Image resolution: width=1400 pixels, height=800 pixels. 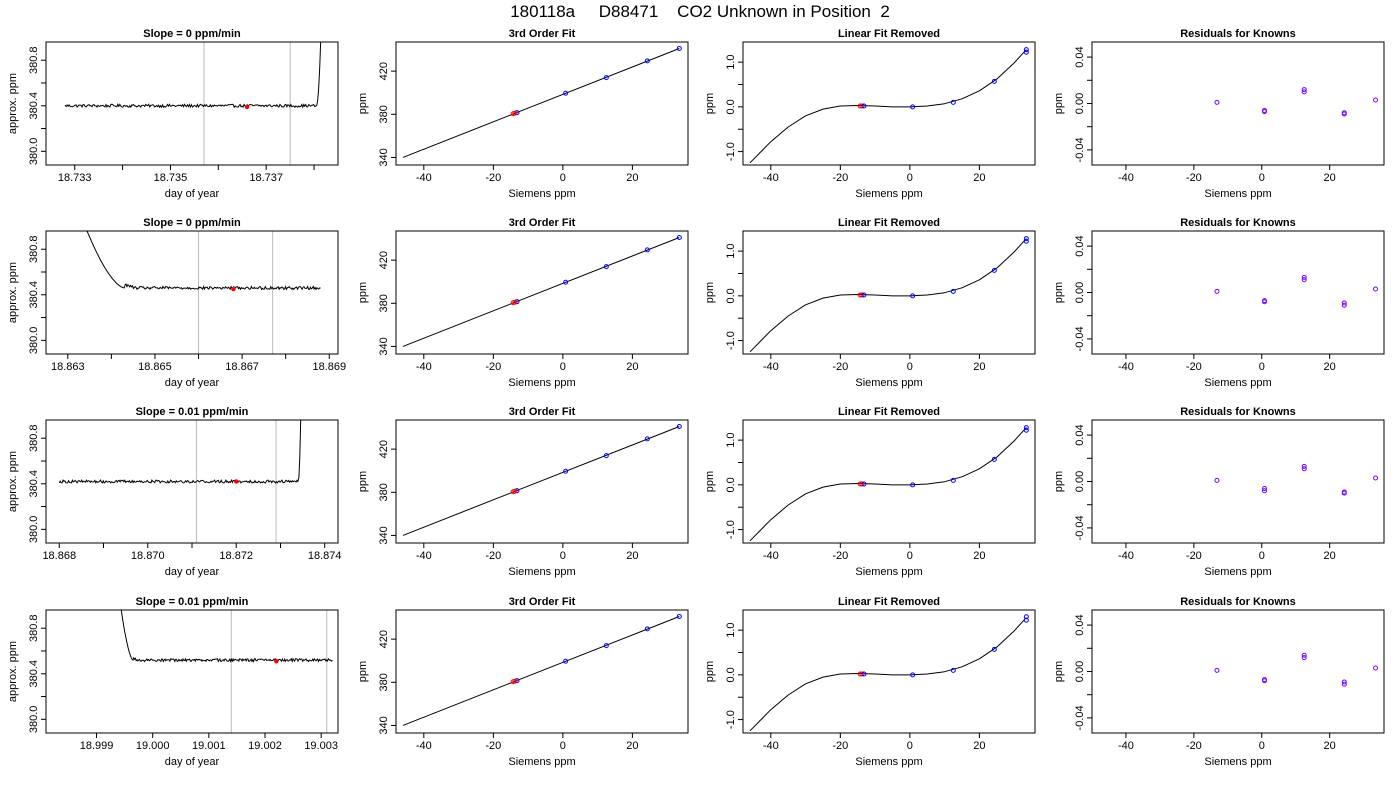 What do you see at coordinates (148, 556) in the screenshot?
I see `x-tick-label: 18.870` at bounding box center [148, 556].